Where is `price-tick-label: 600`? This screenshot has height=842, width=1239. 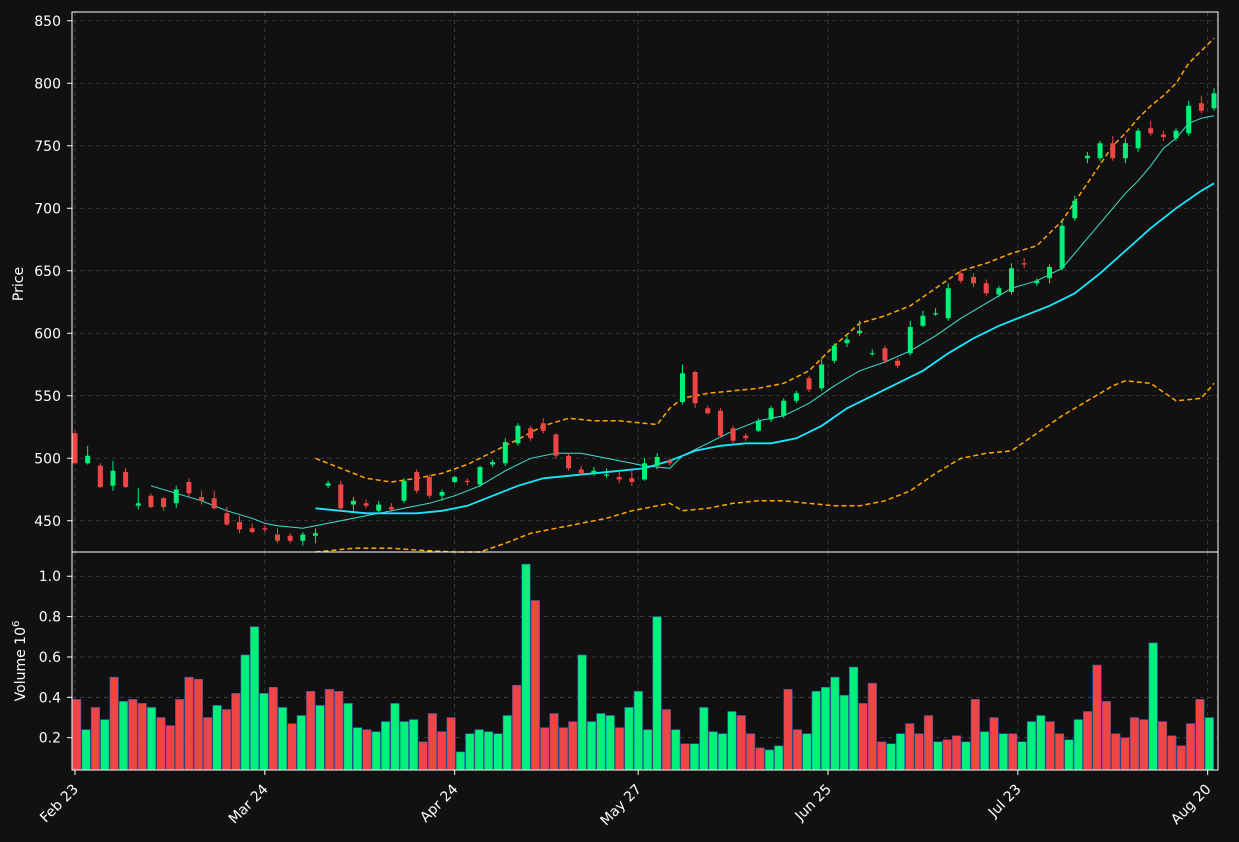
price-tick-label: 600 is located at coordinates (47, 334).